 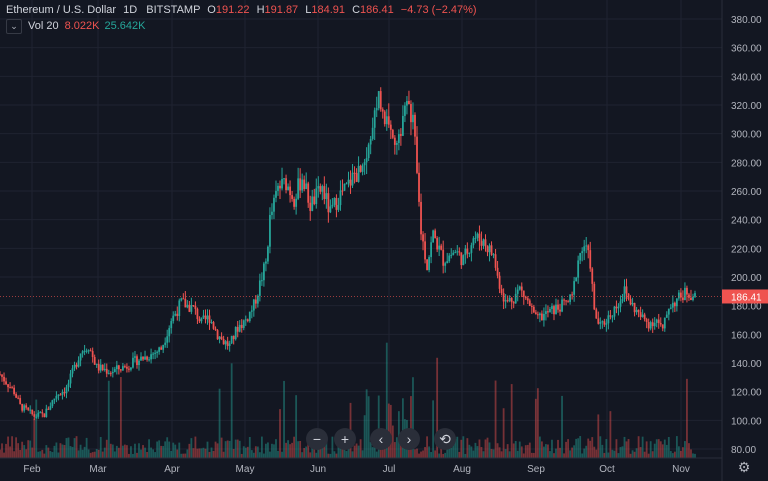 What do you see at coordinates (381, 439) in the screenshot?
I see `scroll-left-button: ‹` at bounding box center [381, 439].